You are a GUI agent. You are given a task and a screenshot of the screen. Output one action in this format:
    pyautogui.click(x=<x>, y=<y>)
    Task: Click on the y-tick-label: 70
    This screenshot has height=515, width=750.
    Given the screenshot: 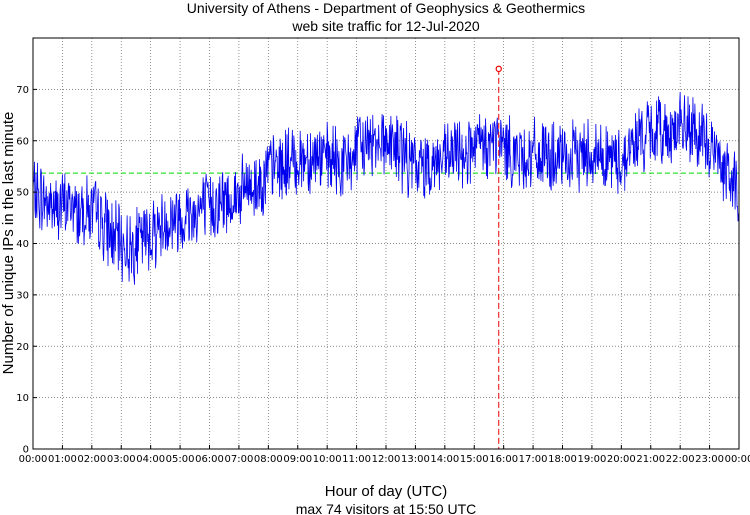 What is the action you would take?
    pyautogui.click(x=22, y=90)
    